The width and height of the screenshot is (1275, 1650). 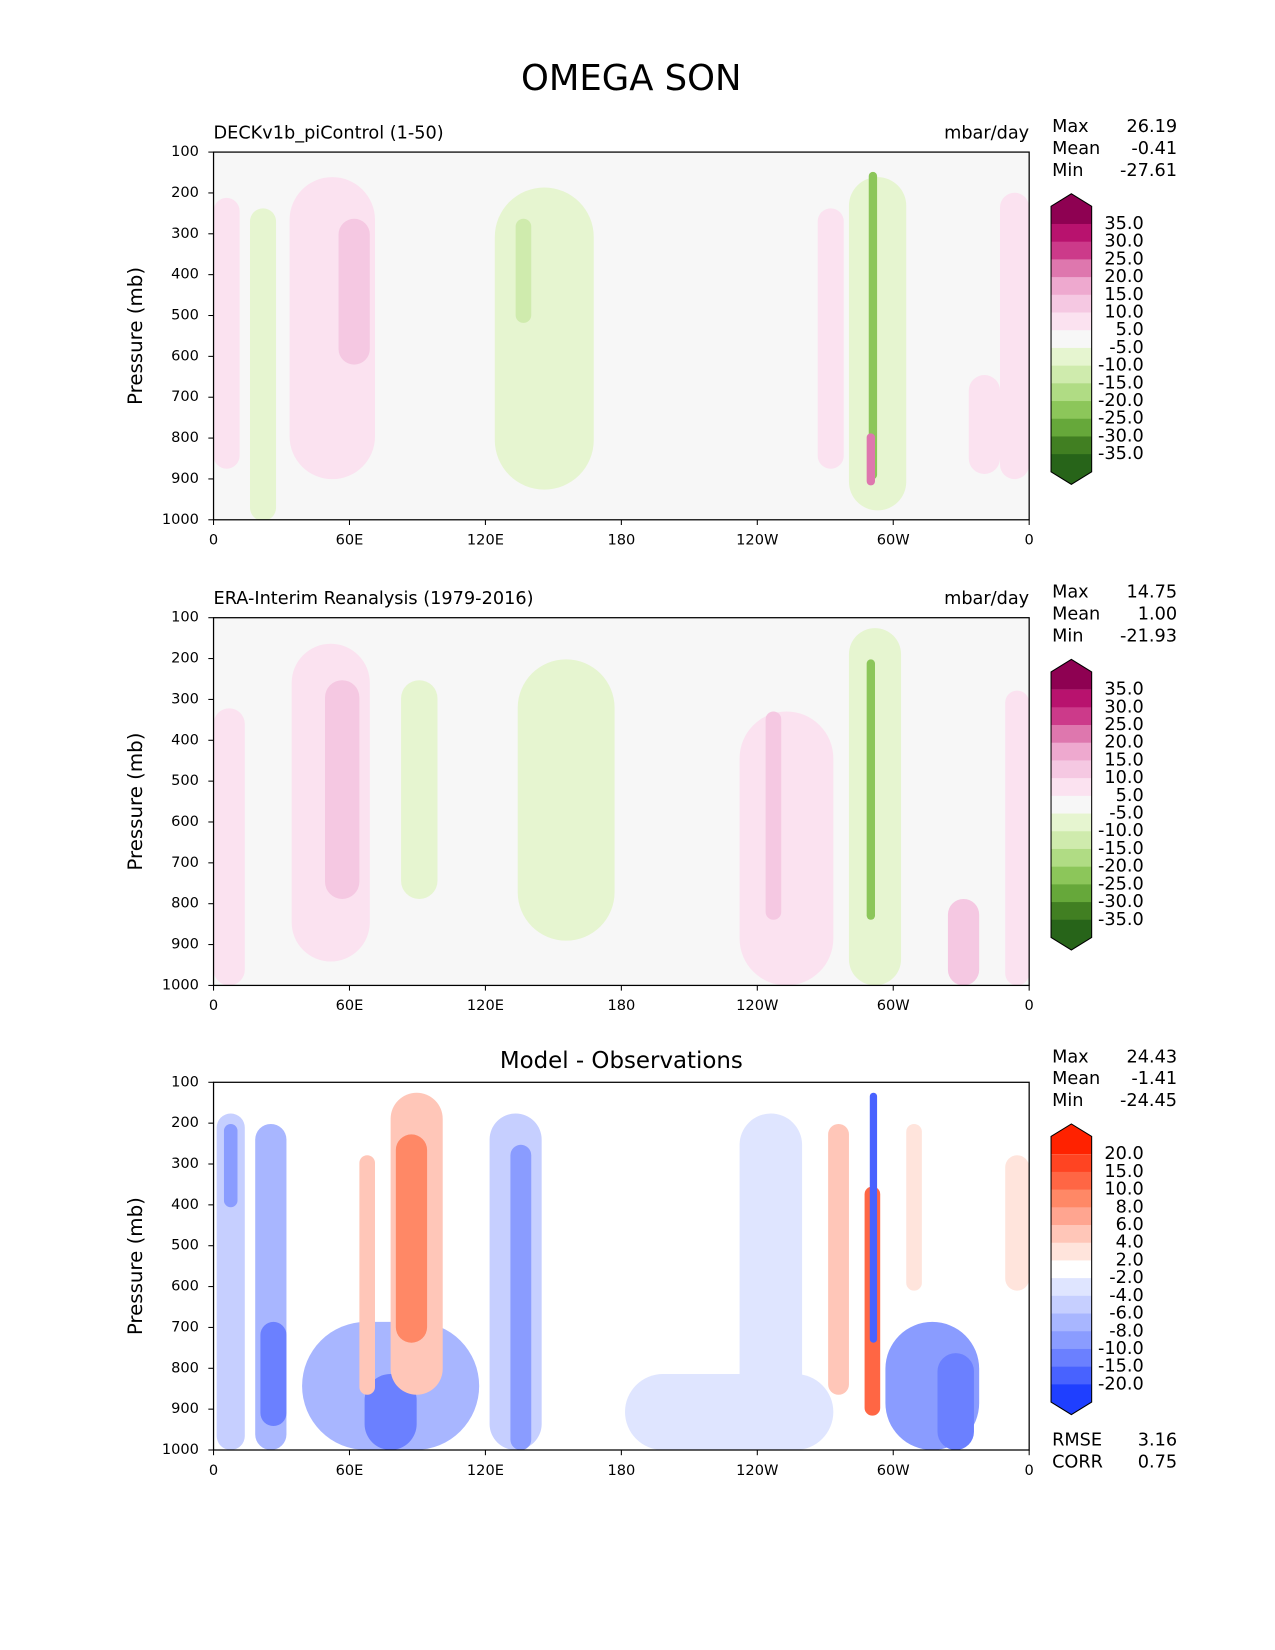 I want to click on colorbar-label: -35.0, so click(x=1121, y=454).